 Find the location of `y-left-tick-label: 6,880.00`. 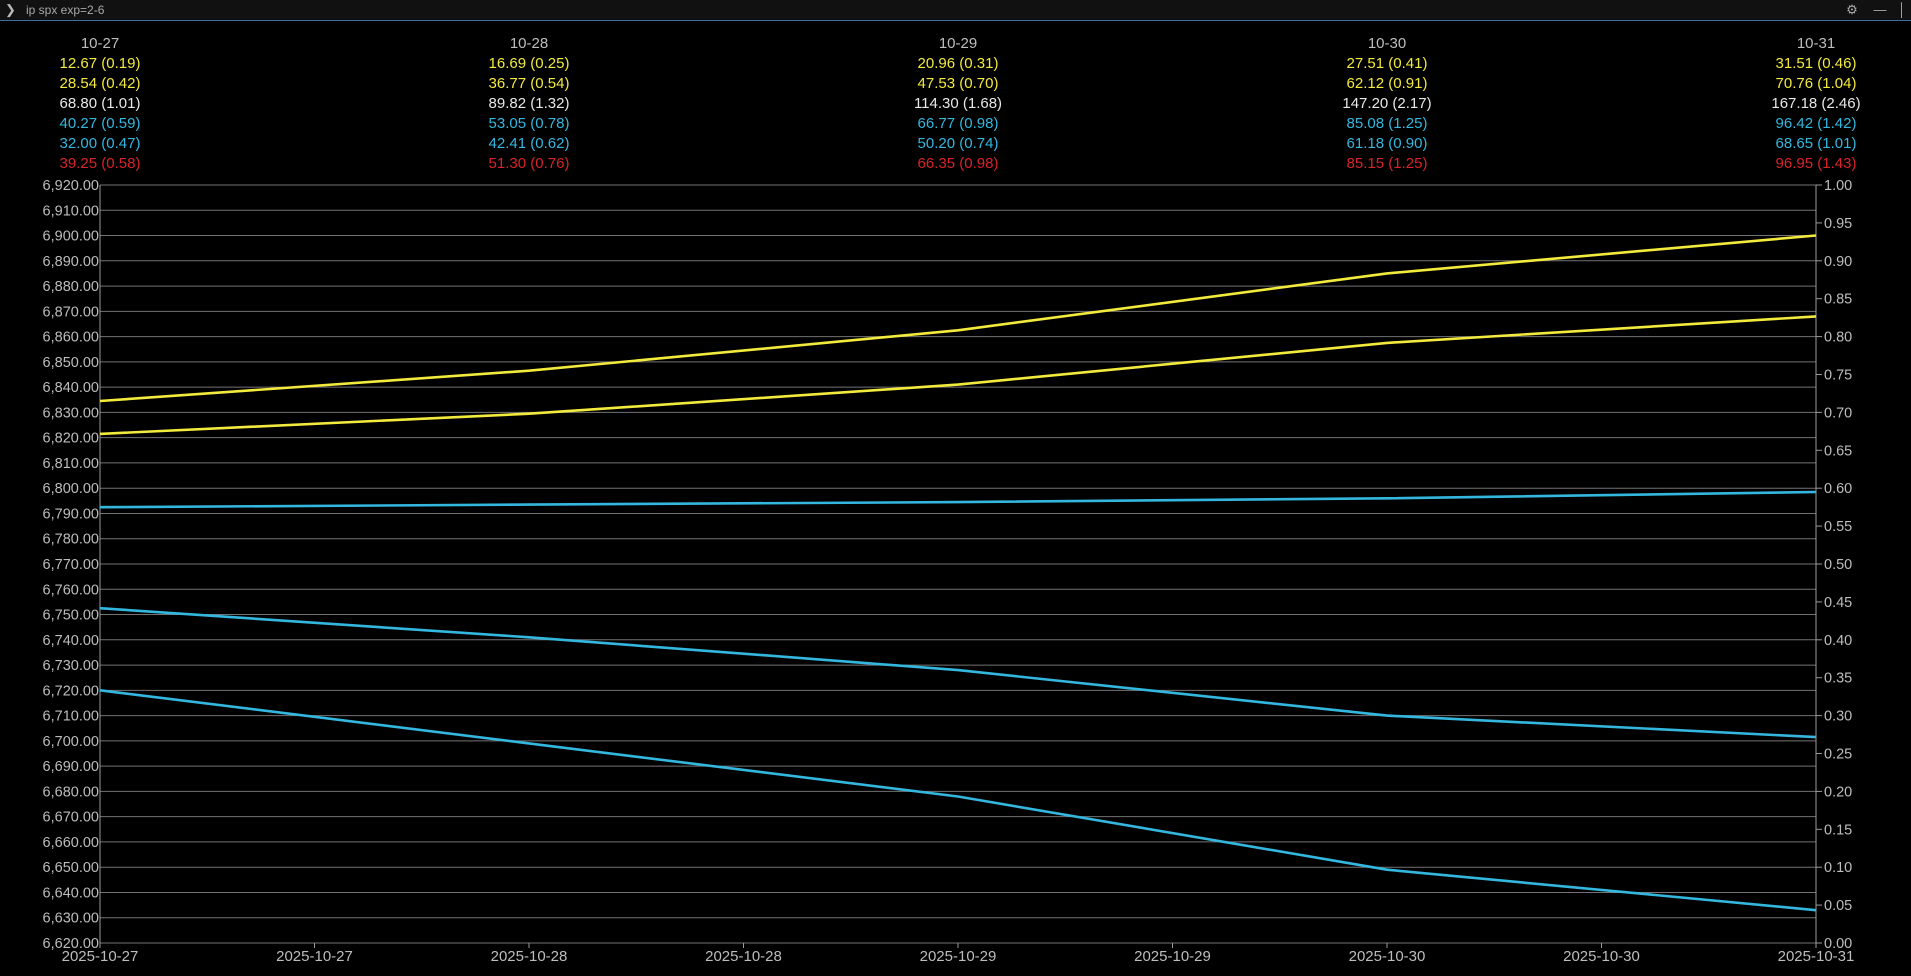

y-left-tick-label: 6,880.00 is located at coordinates (71, 287).